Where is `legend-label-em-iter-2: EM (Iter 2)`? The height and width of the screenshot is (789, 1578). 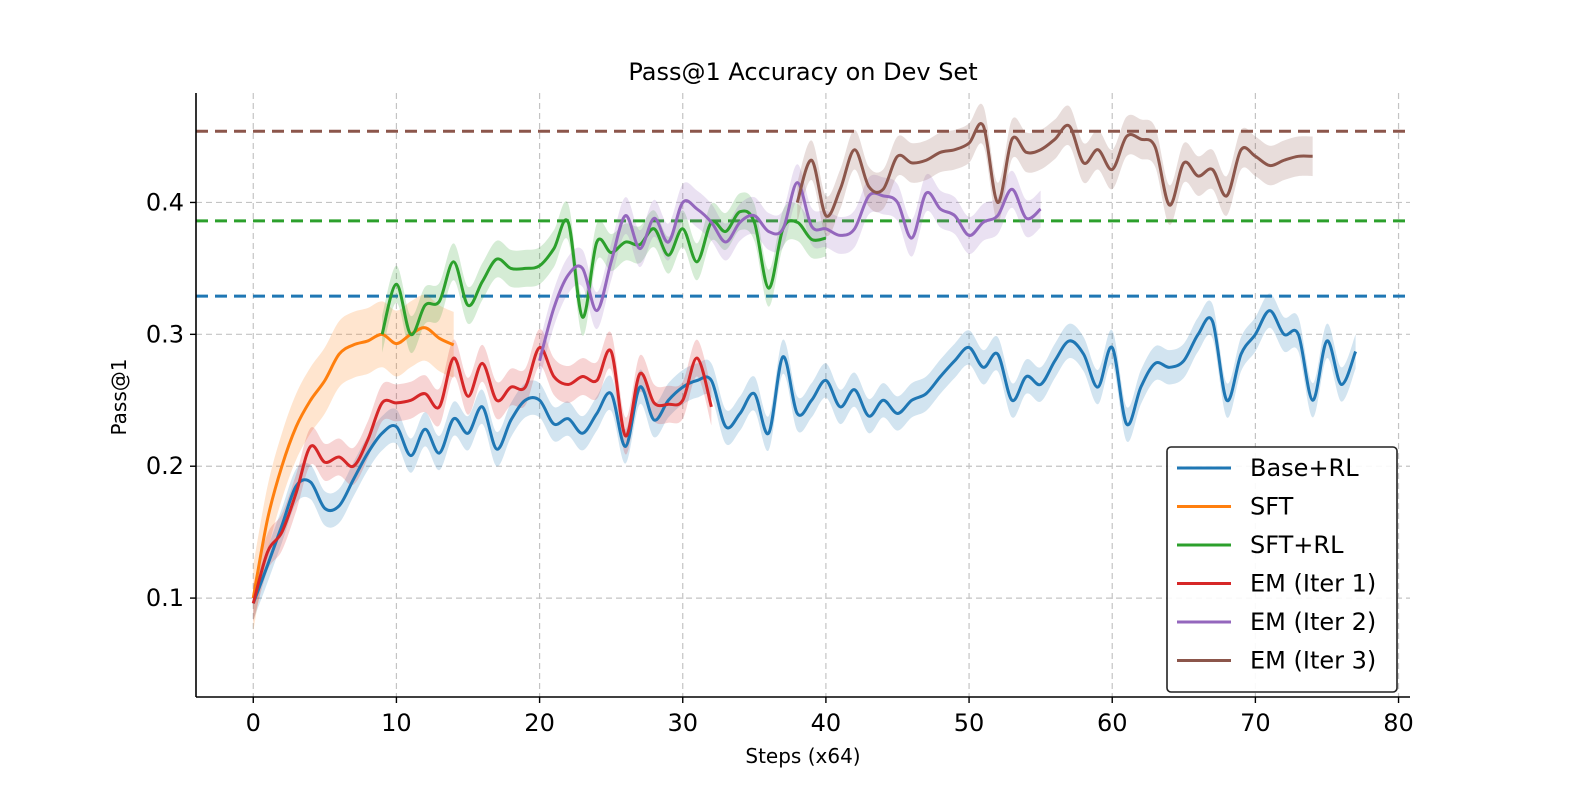
legend-label-em-iter-2: EM (Iter 2) is located at coordinates (1313, 622).